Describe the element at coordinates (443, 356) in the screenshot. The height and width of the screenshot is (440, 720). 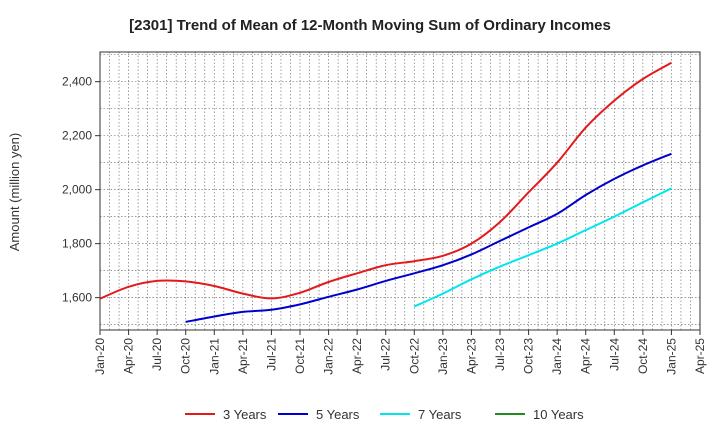
I see `x-tick-label: Jan-23` at that location.